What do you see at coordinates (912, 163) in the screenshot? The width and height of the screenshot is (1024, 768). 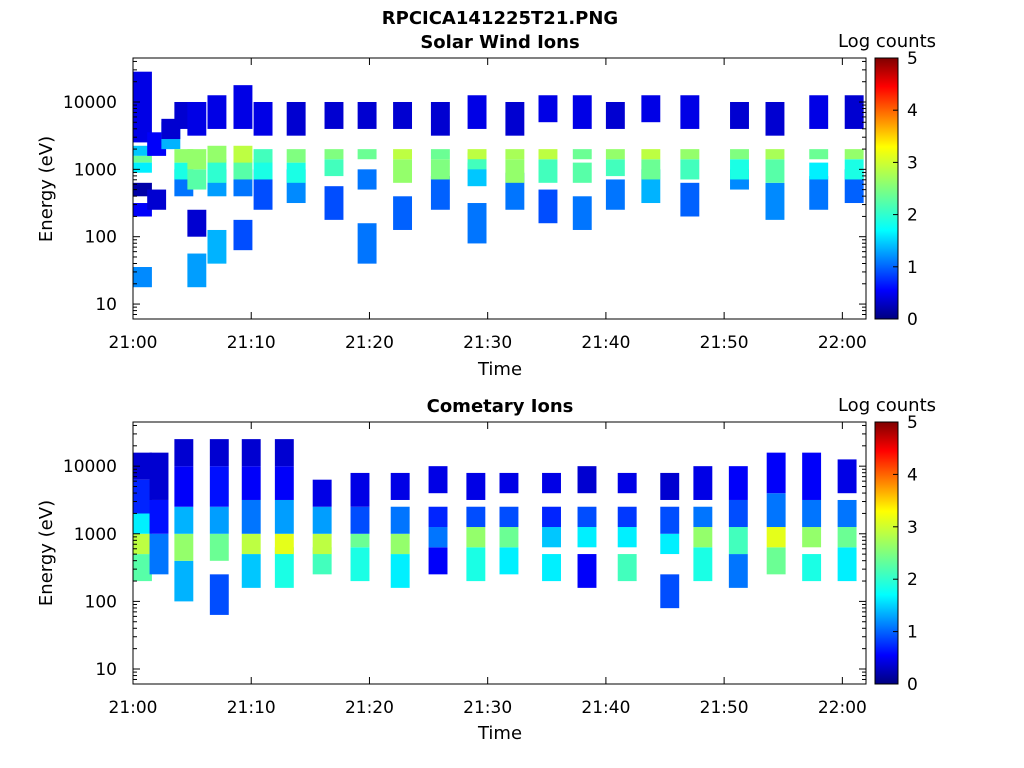 I see `colorbar-tick-label: 3` at bounding box center [912, 163].